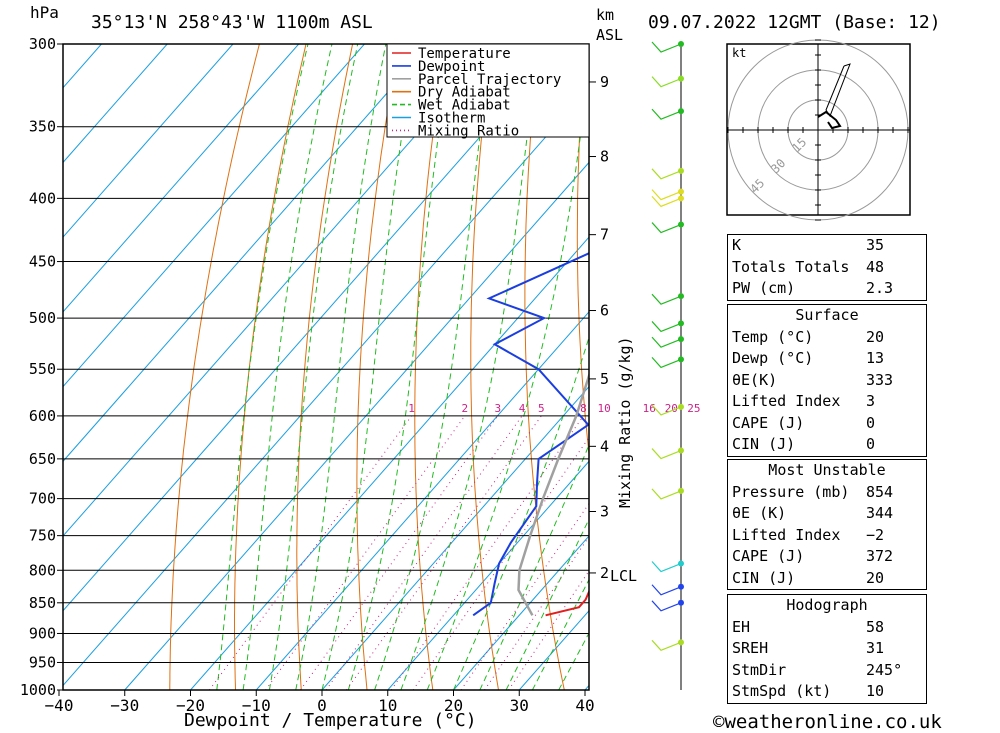 The width and height of the screenshot is (1000, 733). What do you see at coordinates (829, 120) in the screenshot?
I see `hodograph-trace-low` at bounding box center [829, 120].